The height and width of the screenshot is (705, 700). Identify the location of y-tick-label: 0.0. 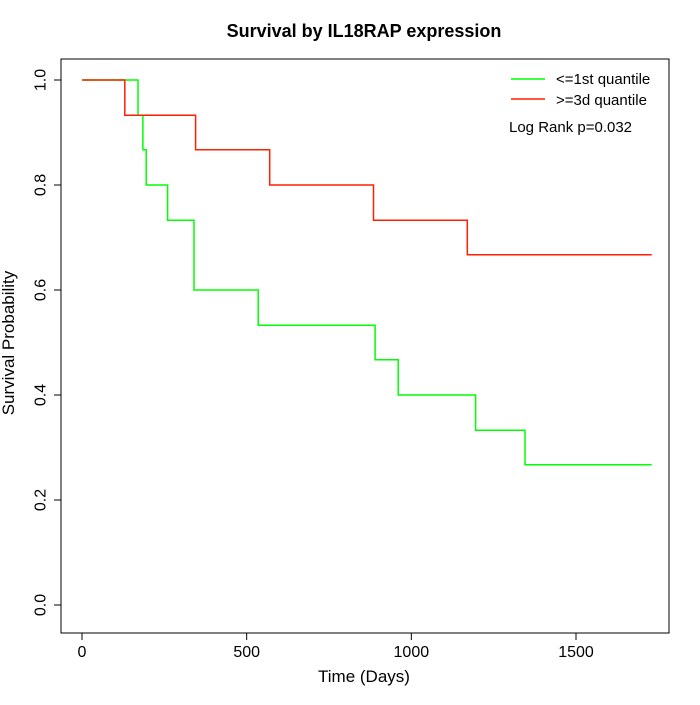
(41, 605).